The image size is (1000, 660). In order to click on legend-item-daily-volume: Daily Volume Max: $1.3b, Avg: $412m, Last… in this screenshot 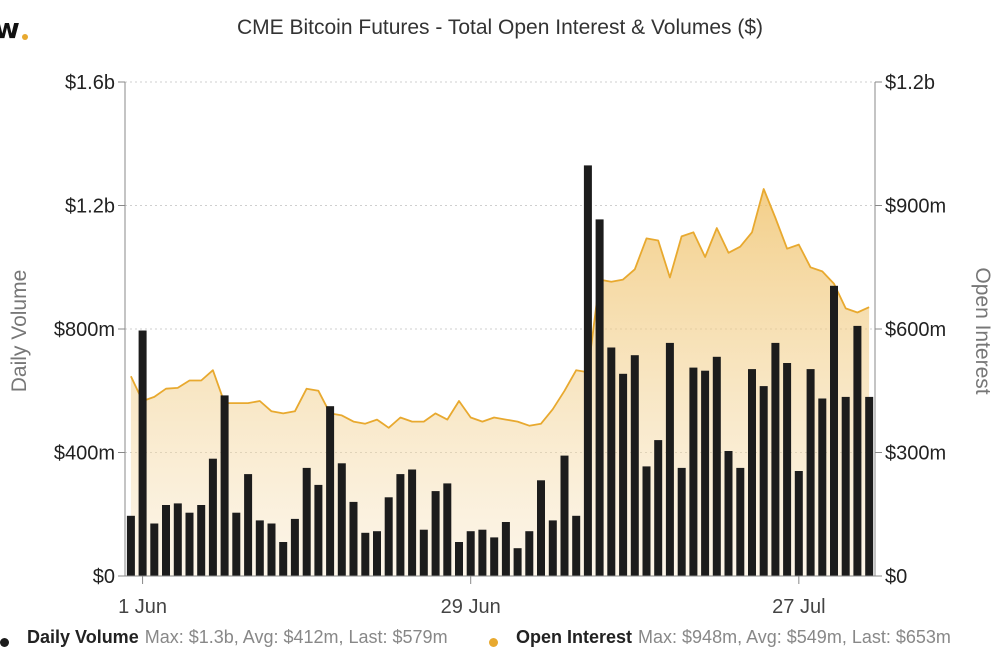, I will do `click(224, 637)`.